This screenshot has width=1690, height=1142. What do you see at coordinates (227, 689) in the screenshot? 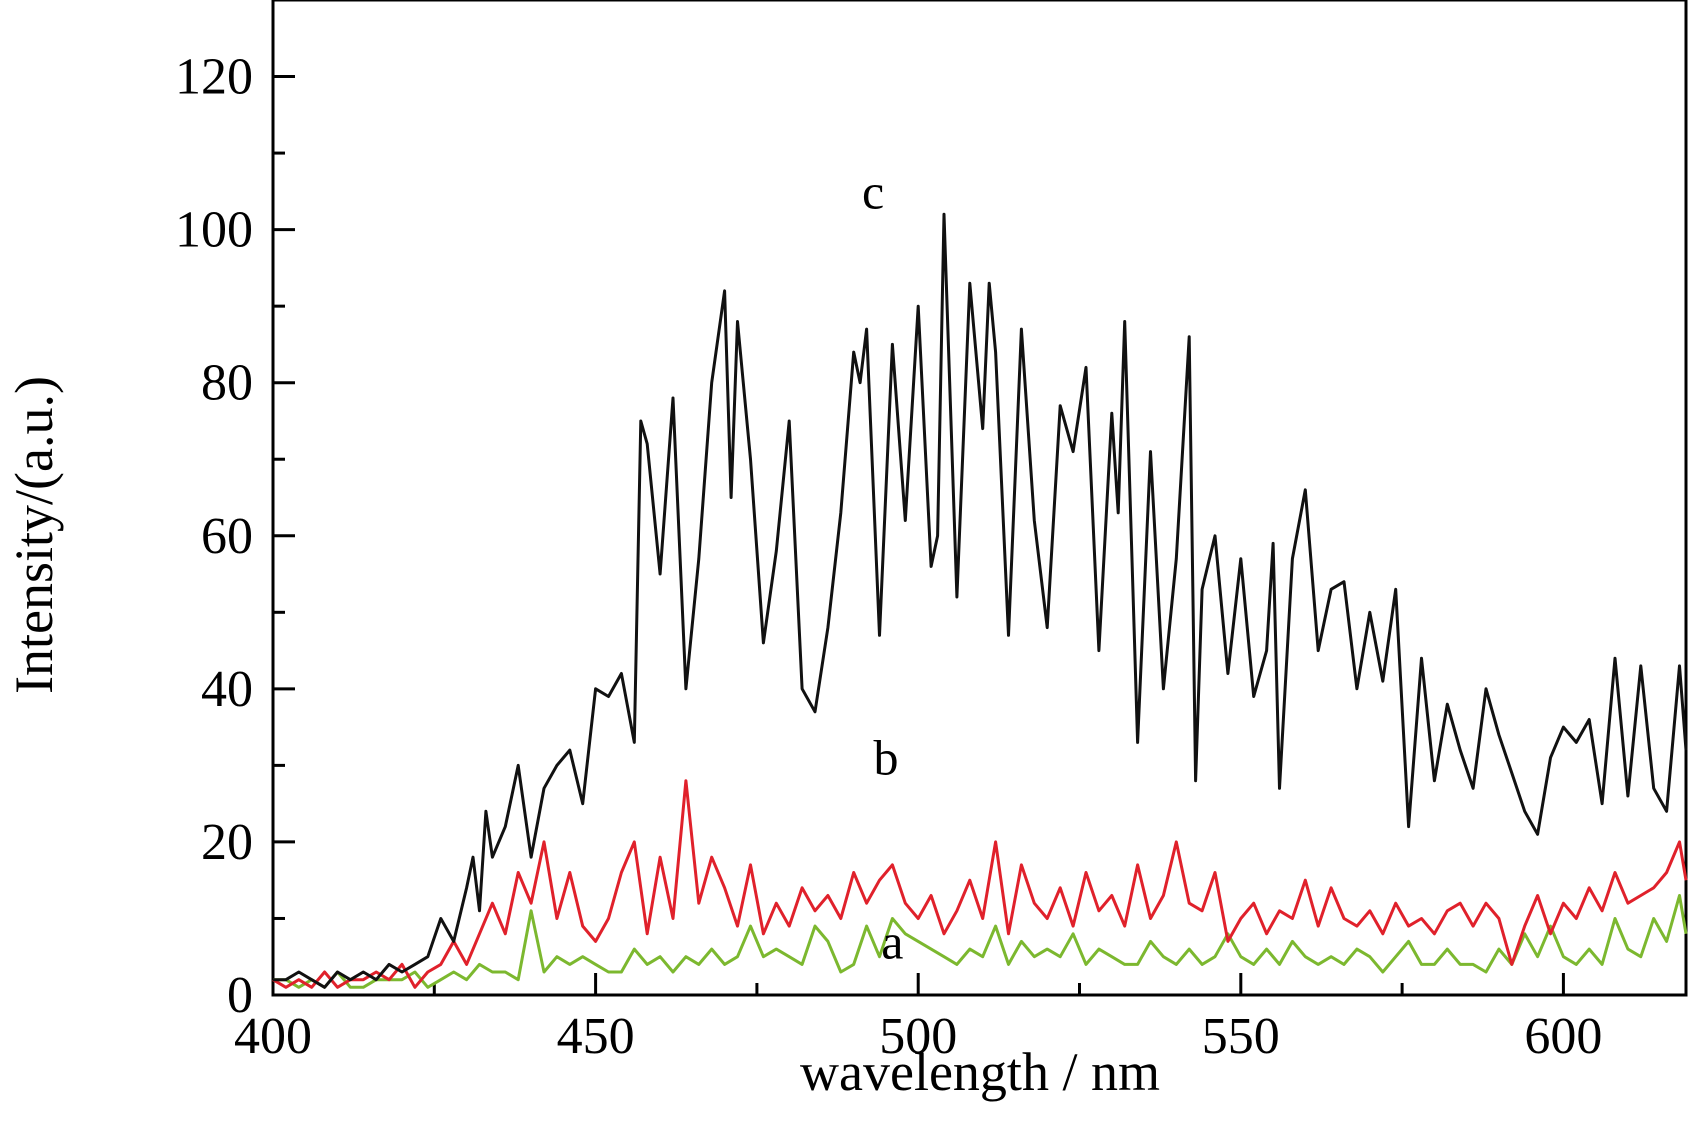
I see `y-tick-label: 40` at bounding box center [227, 689].